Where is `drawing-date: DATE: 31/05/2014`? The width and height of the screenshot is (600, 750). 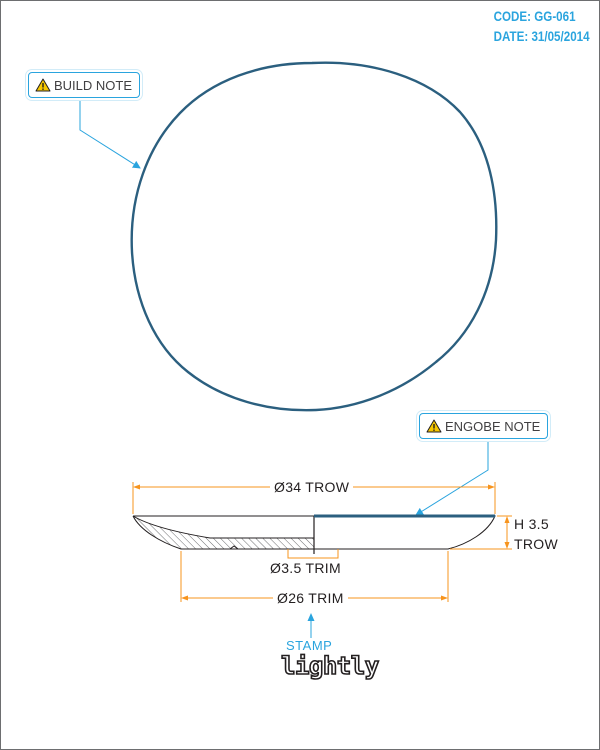 drawing-date: DATE: 31/05/2014 is located at coordinates (542, 36).